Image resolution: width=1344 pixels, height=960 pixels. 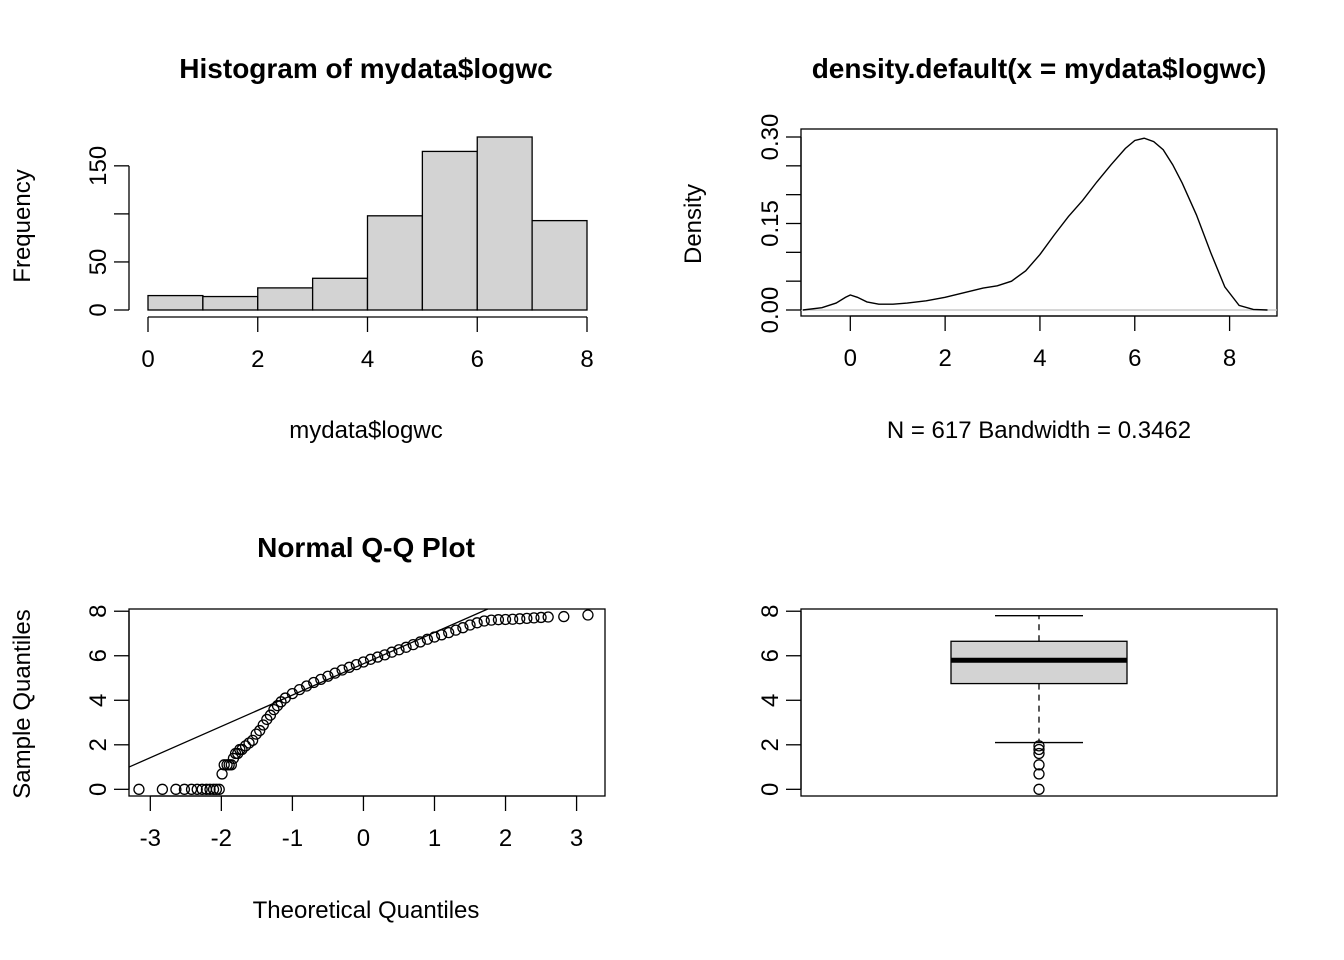 I want to click on density-x-axis-label: N = 617 Bandwidth = 0.3462, so click(x=1039, y=430).